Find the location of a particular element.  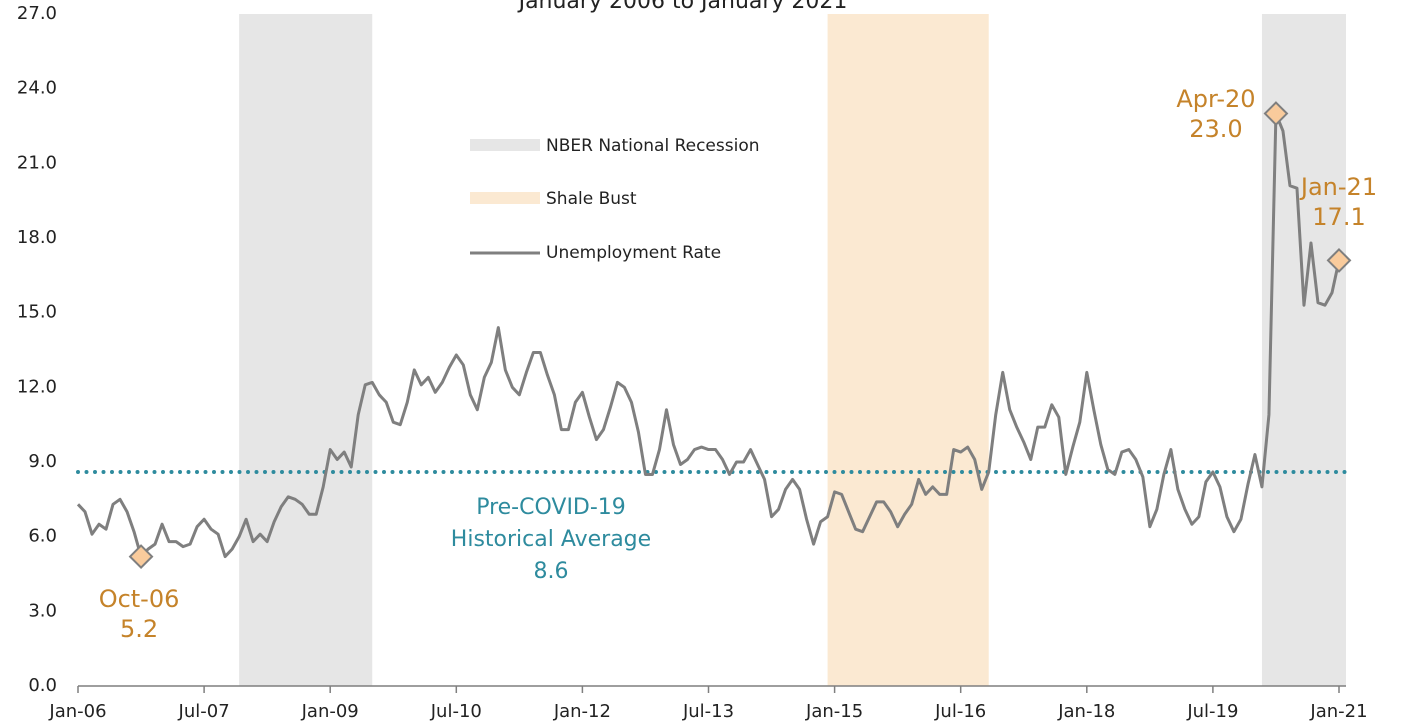

reference-label: Pre-COVID-19 is located at coordinates (551, 507).